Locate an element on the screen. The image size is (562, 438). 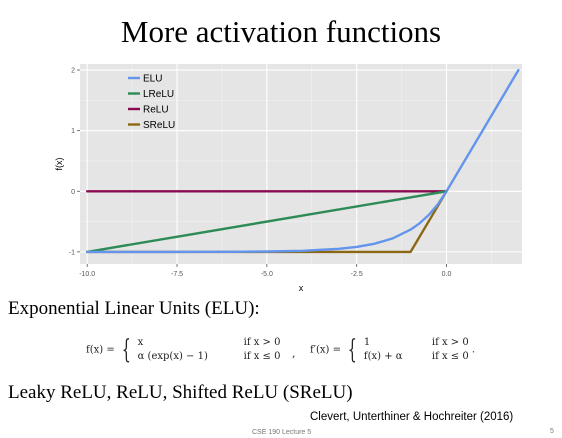
fp-case1-expr: 1 is located at coordinates (367, 342).